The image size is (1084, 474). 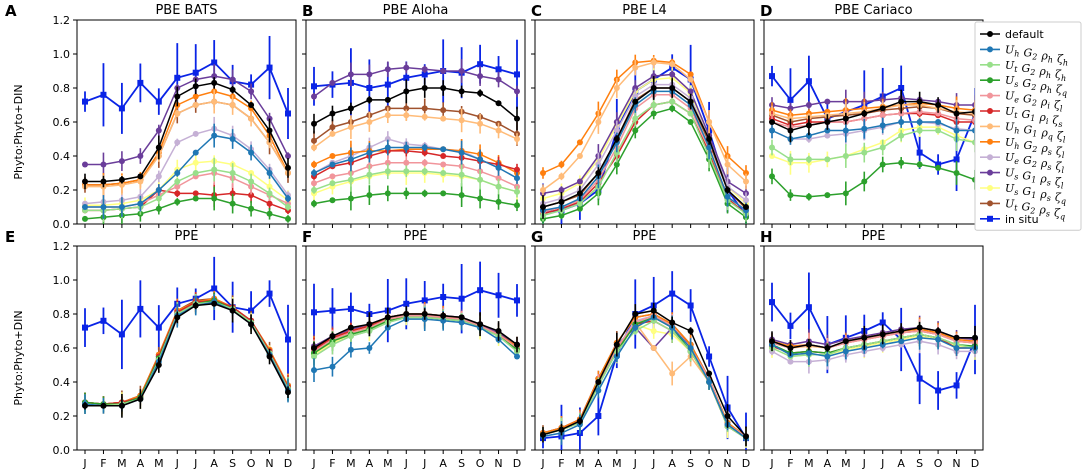 I want to click on panel-d: PBE Cariaco D, so click(x=872, y=115).